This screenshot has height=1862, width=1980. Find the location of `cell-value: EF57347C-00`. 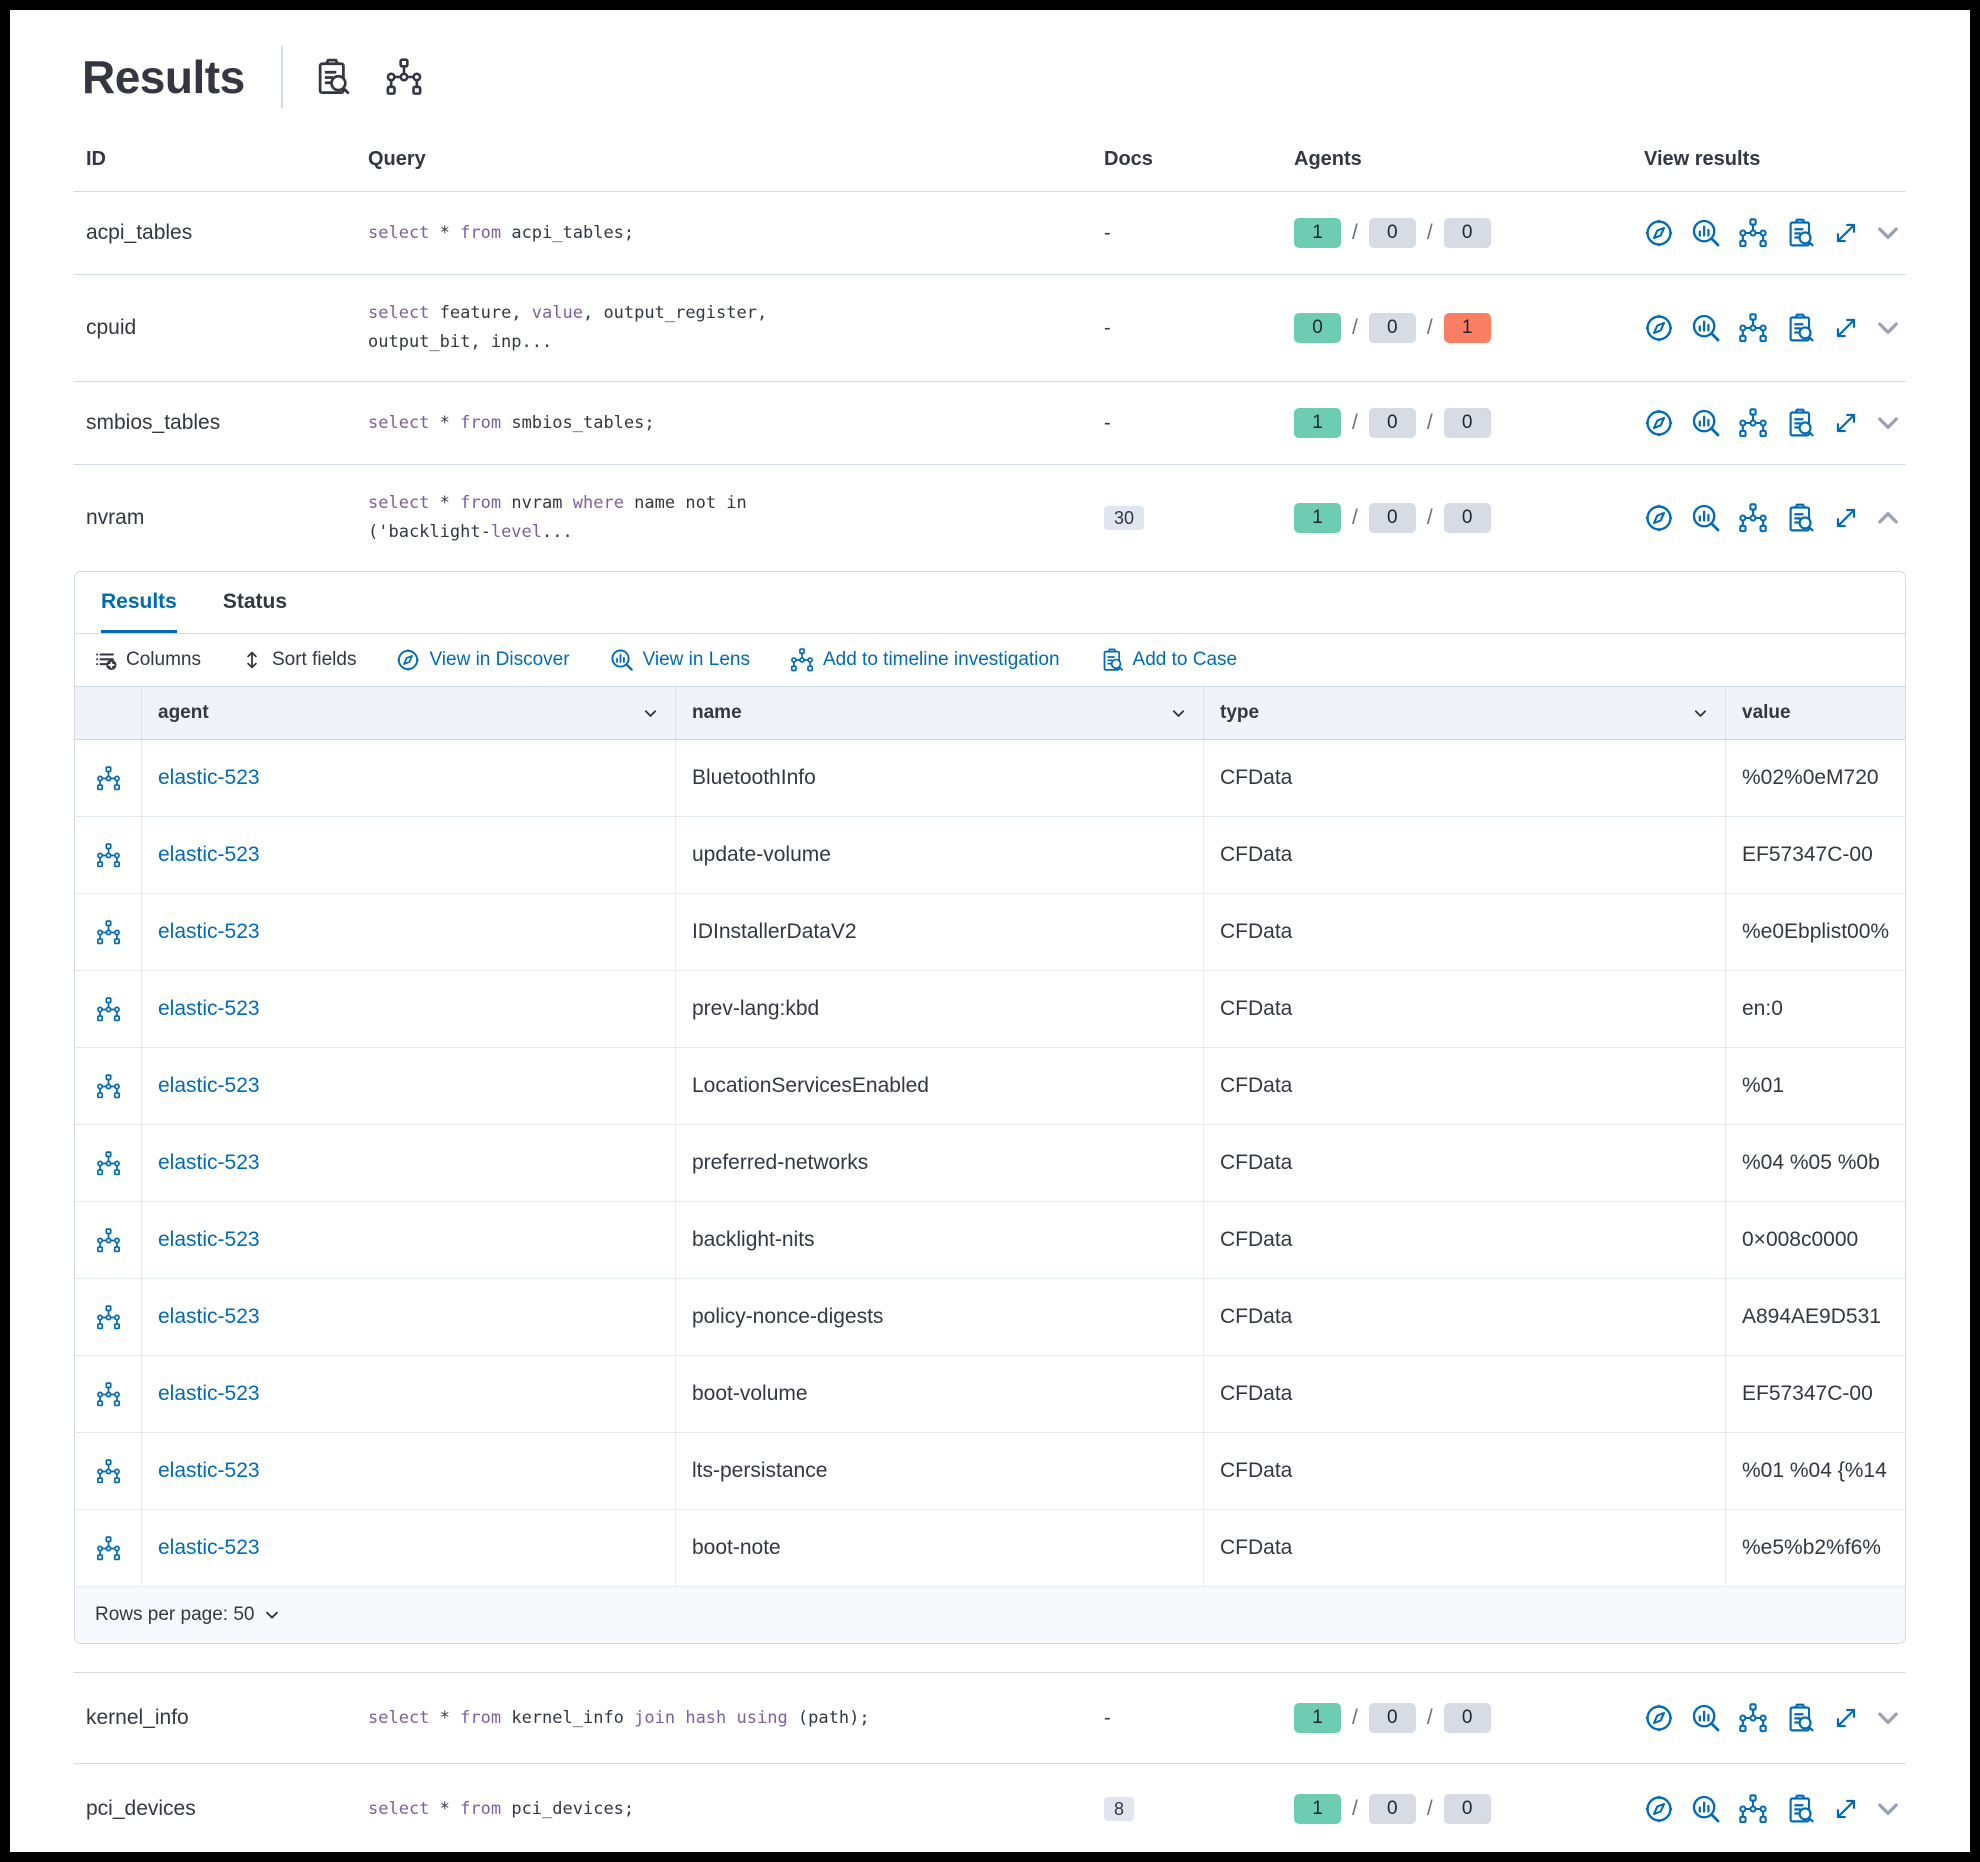

cell-value: EF57347C-00 is located at coordinates (1815, 855).